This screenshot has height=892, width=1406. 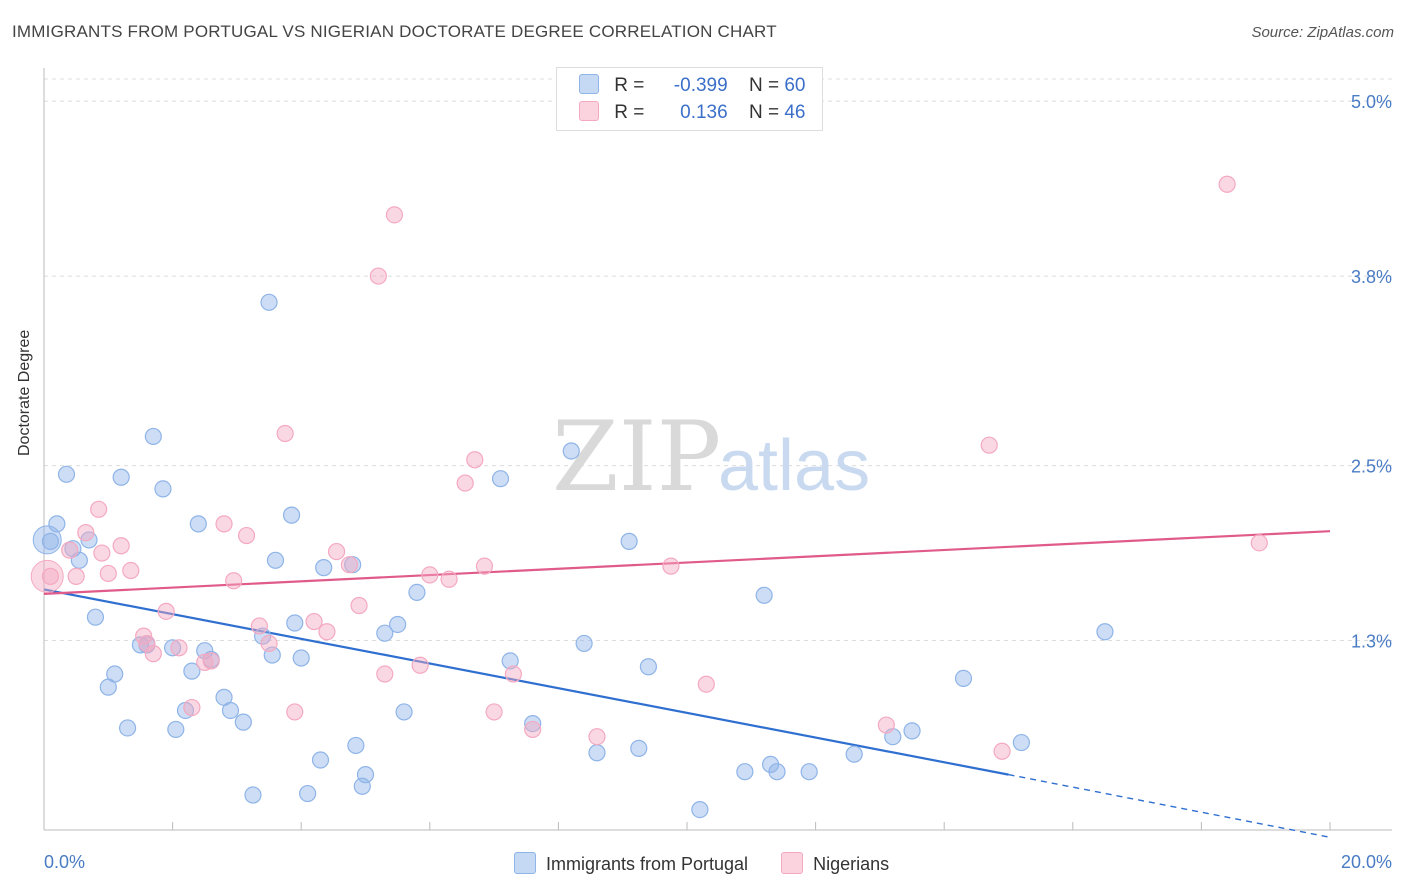 I want to click on legend-item-portugal: Immigrants from Portugal, so click(x=631, y=863).